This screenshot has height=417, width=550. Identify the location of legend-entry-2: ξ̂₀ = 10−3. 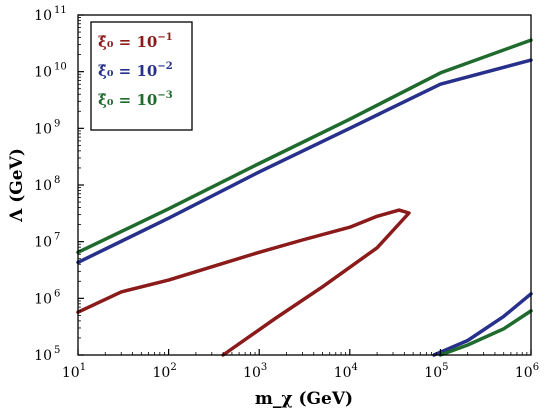
(135, 99).